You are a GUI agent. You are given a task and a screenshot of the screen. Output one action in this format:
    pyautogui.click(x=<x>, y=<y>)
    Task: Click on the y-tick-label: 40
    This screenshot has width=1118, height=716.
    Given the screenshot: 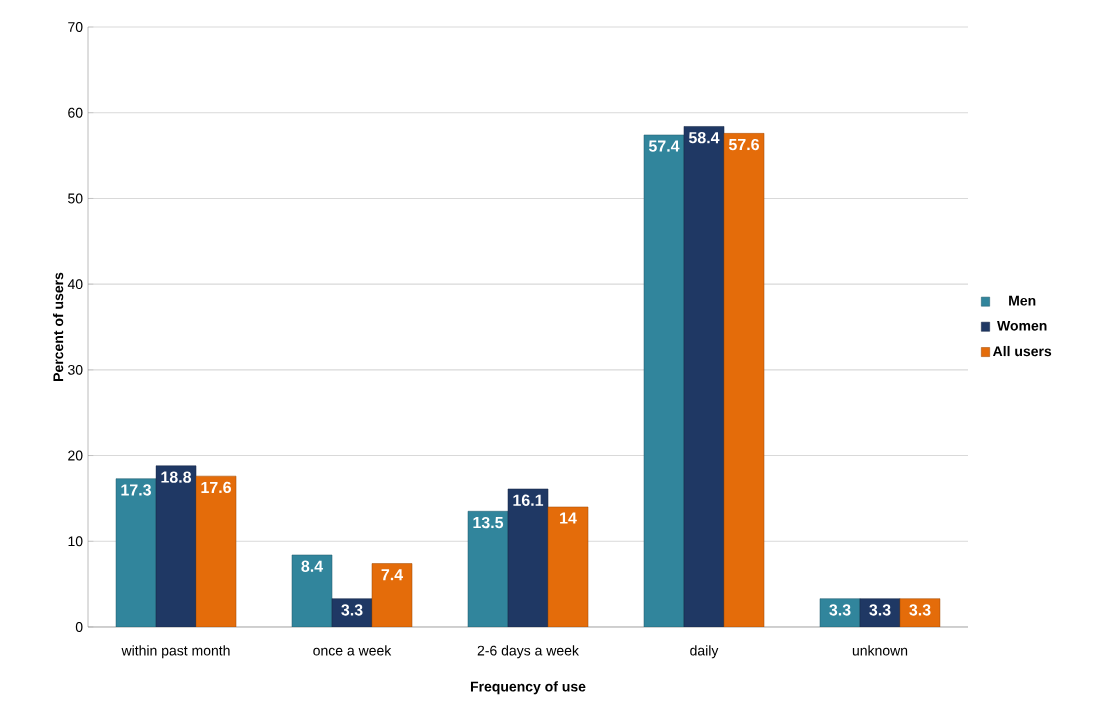 What is the action you would take?
    pyautogui.click(x=75, y=284)
    